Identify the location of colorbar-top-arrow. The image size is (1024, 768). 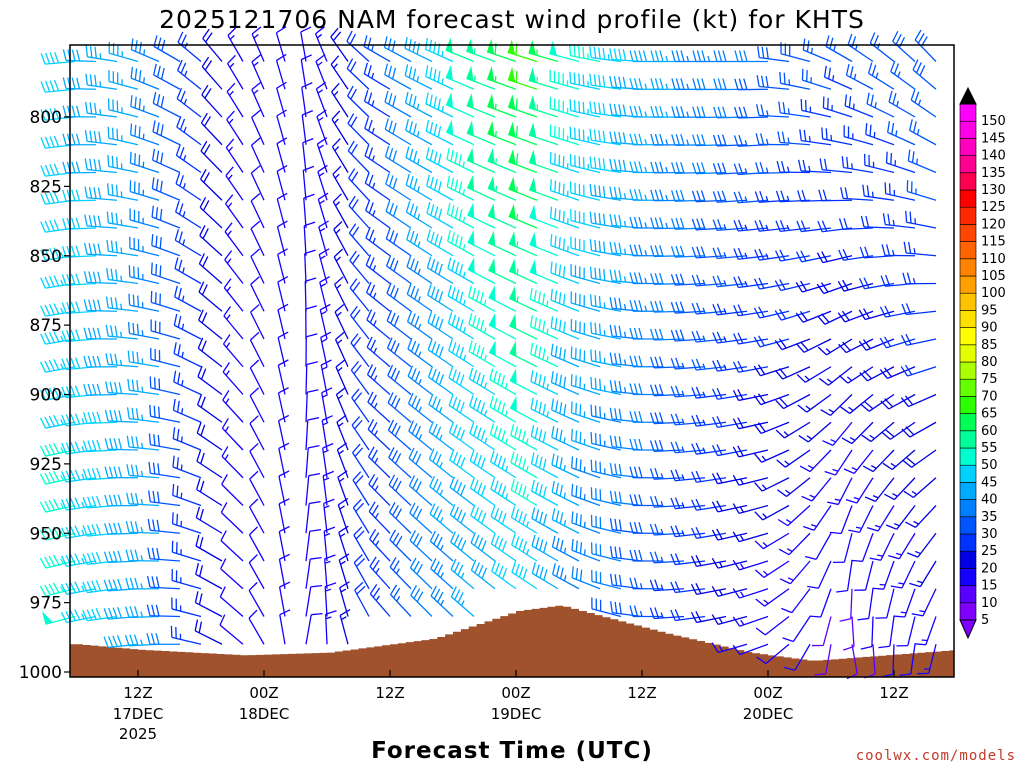
(968, 95).